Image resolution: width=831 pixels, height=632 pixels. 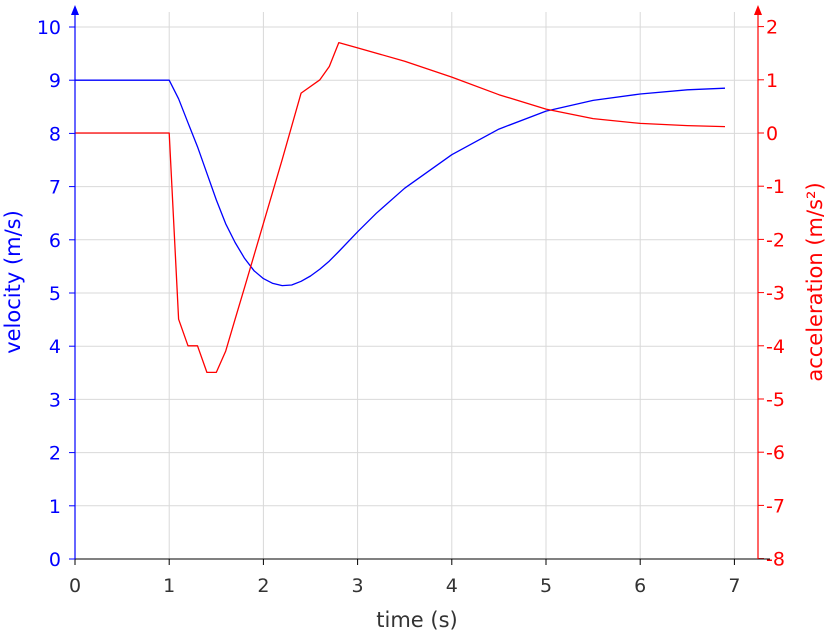 I want to click on y-left-tick-label: 10, so click(x=49, y=28).